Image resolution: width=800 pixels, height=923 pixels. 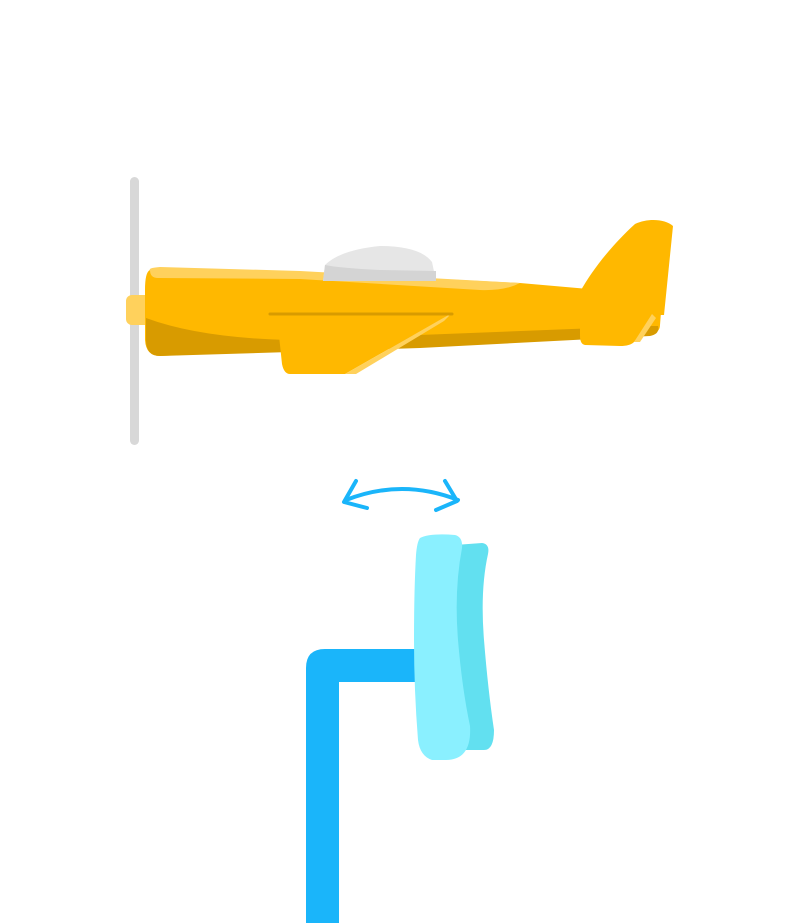 I want to click on tailplane, so click(x=617, y=330).